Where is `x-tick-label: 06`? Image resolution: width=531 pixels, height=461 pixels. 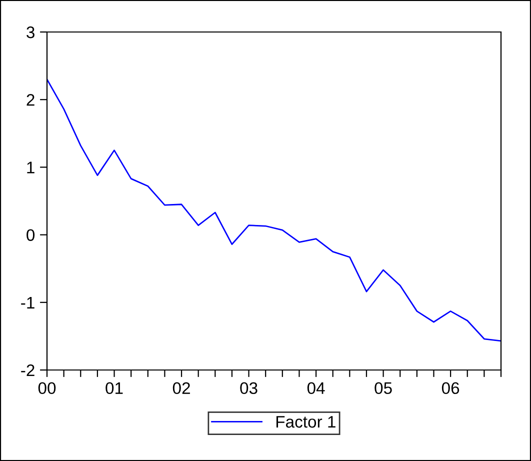 x-tick-label: 06 is located at coordinates (451, 388).